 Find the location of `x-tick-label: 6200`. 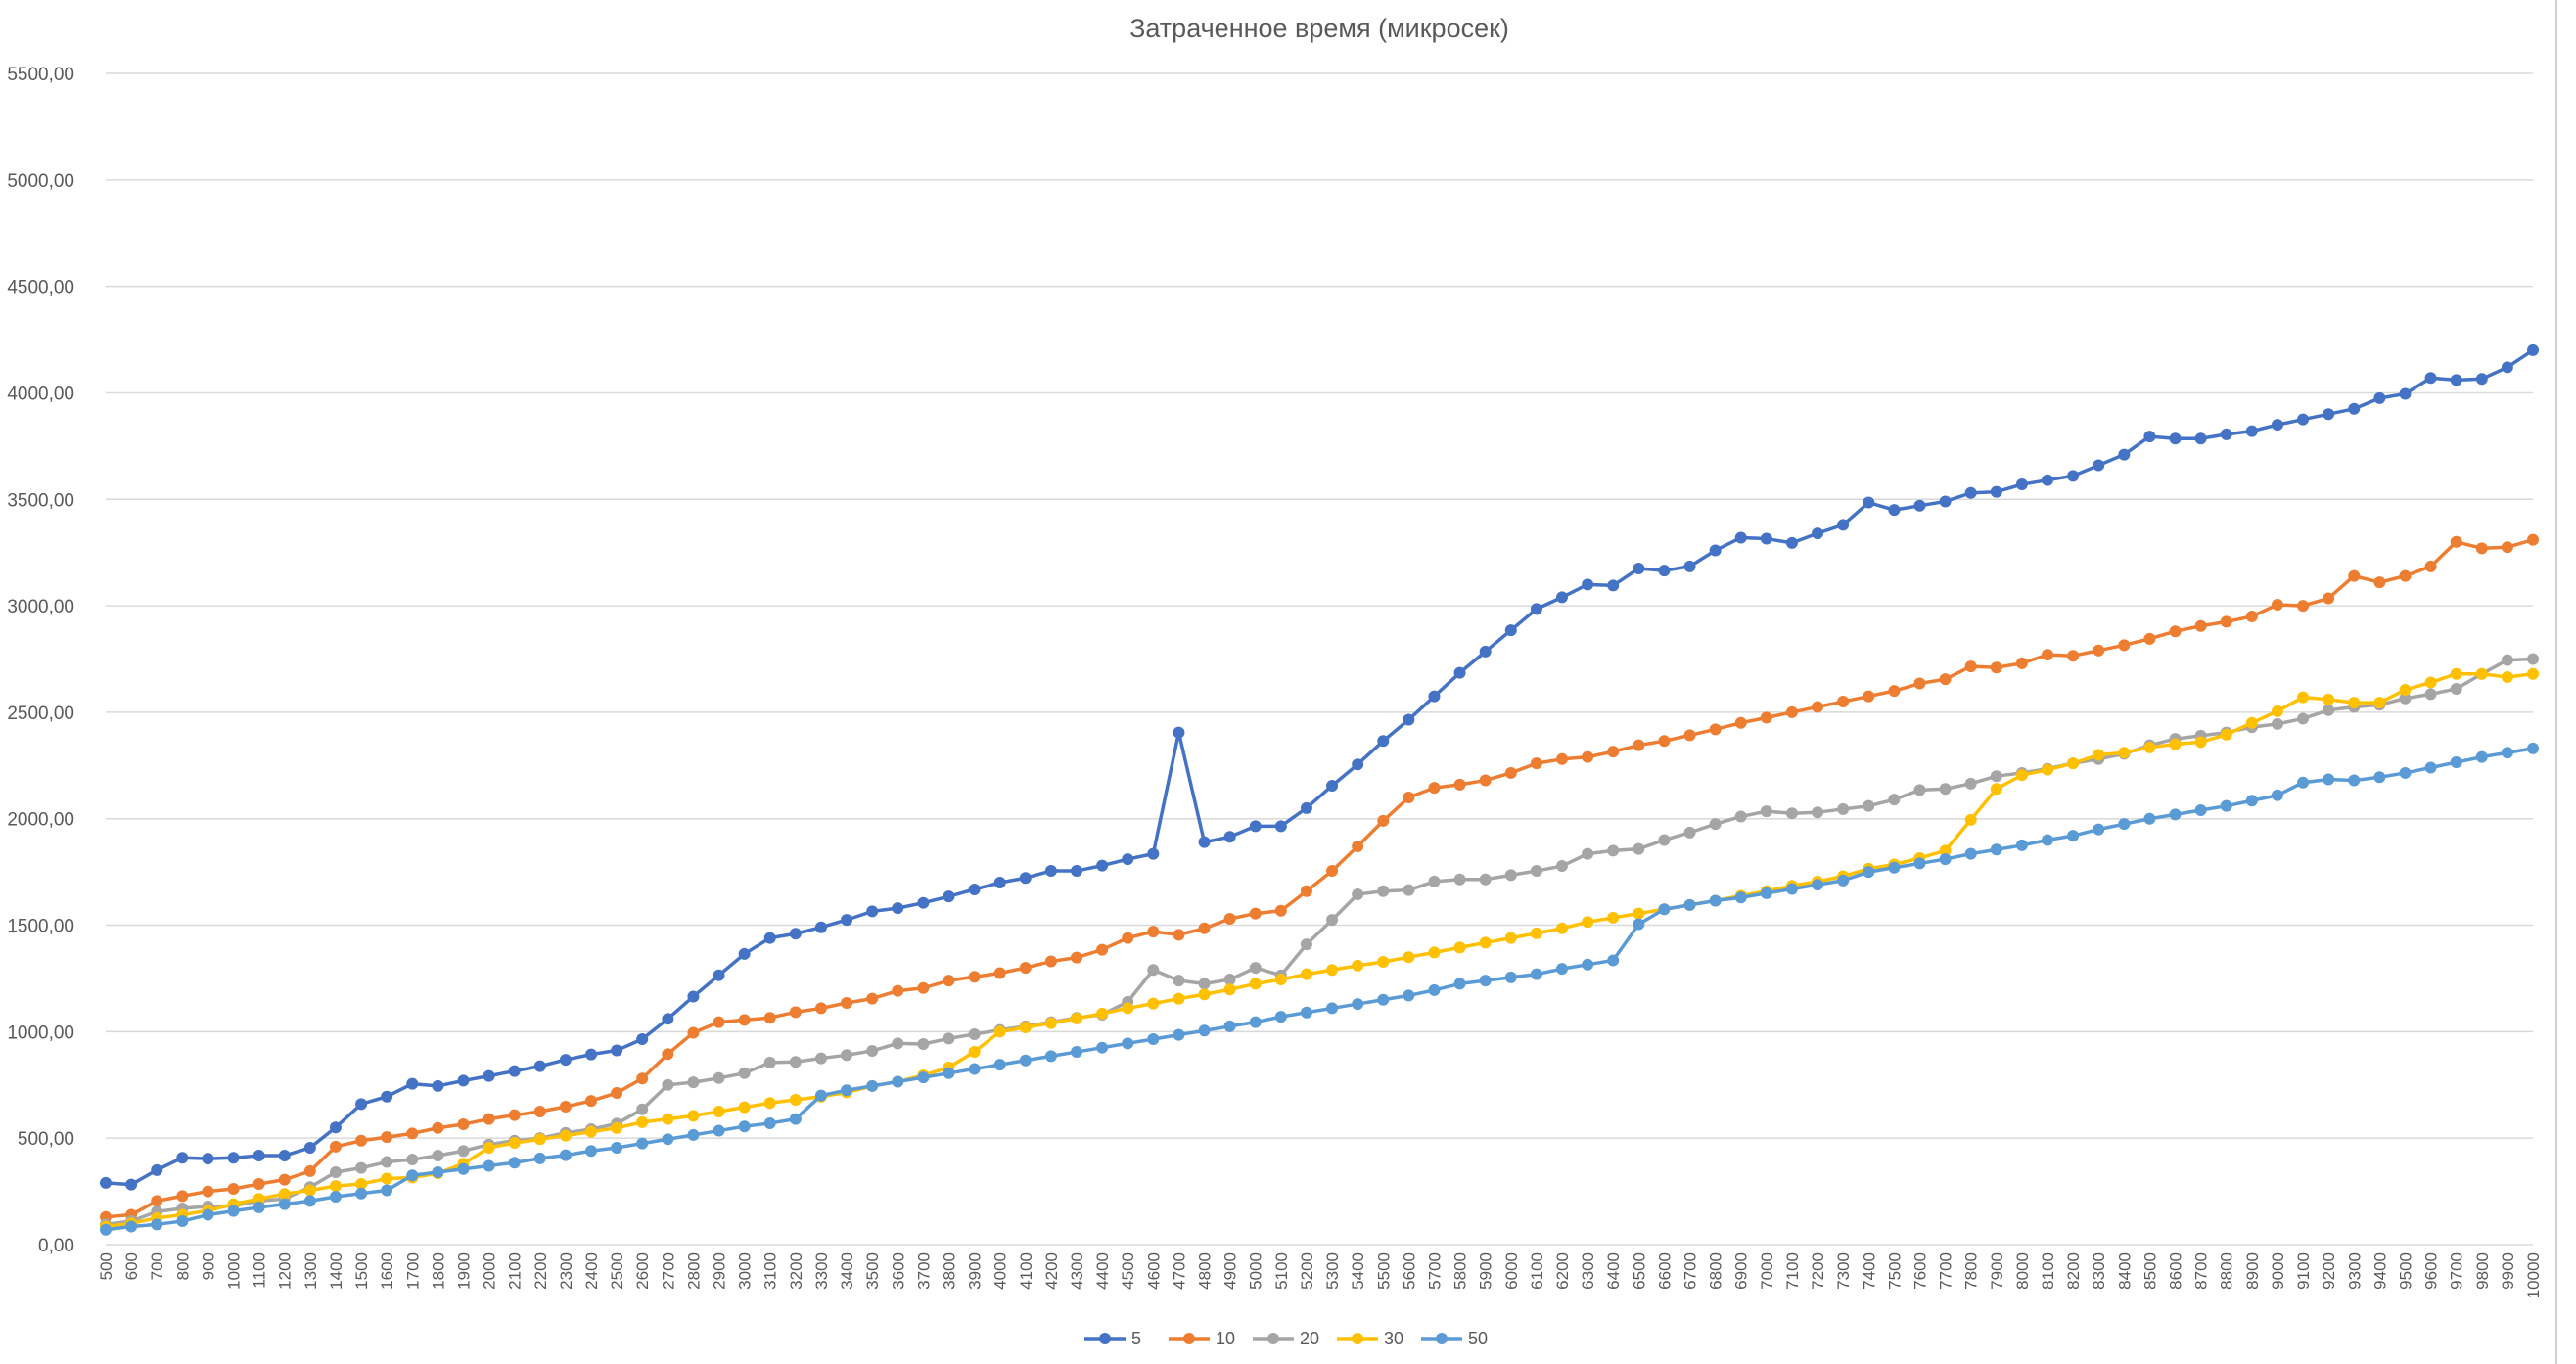

x-tick-label: 6200 is located at coordinates (1562, 1271).